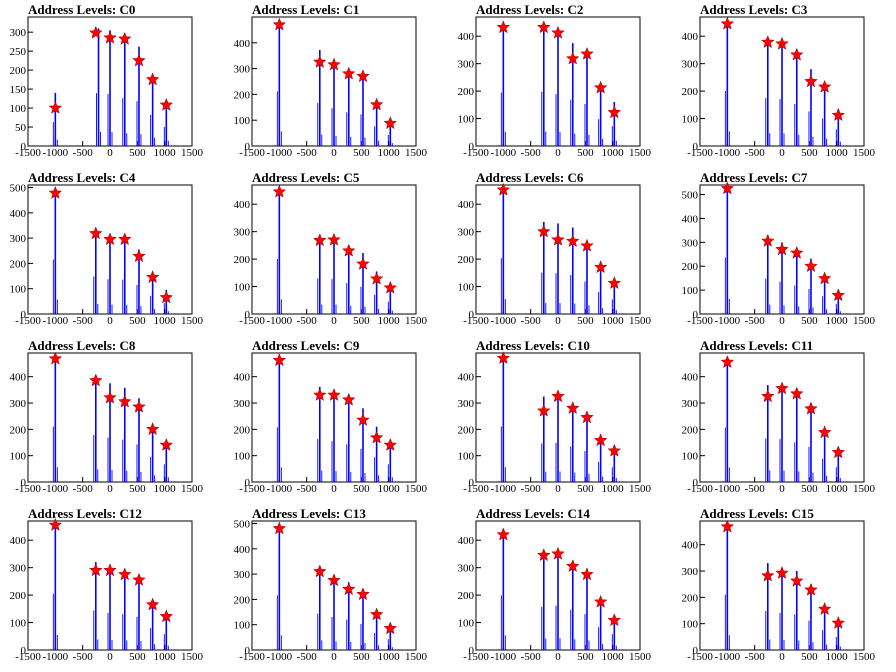 Image resolution: width=896 pixels, height=672 pixels. Describe the element at coordinates (530, 177) in the screenshot. I see `chart-title: Address Levels: C6` at that location.